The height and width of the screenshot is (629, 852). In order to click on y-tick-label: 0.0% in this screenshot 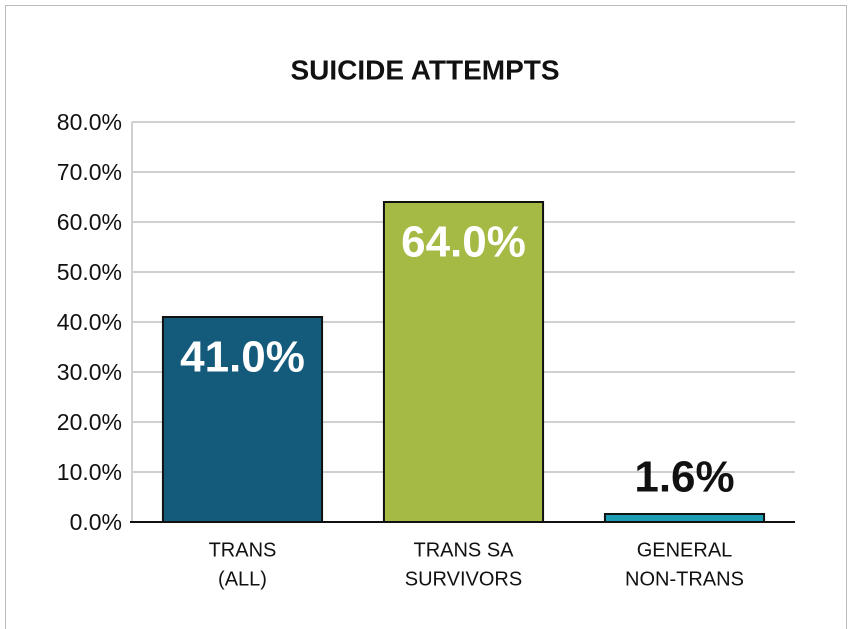, I will do `click(96, 522)`.